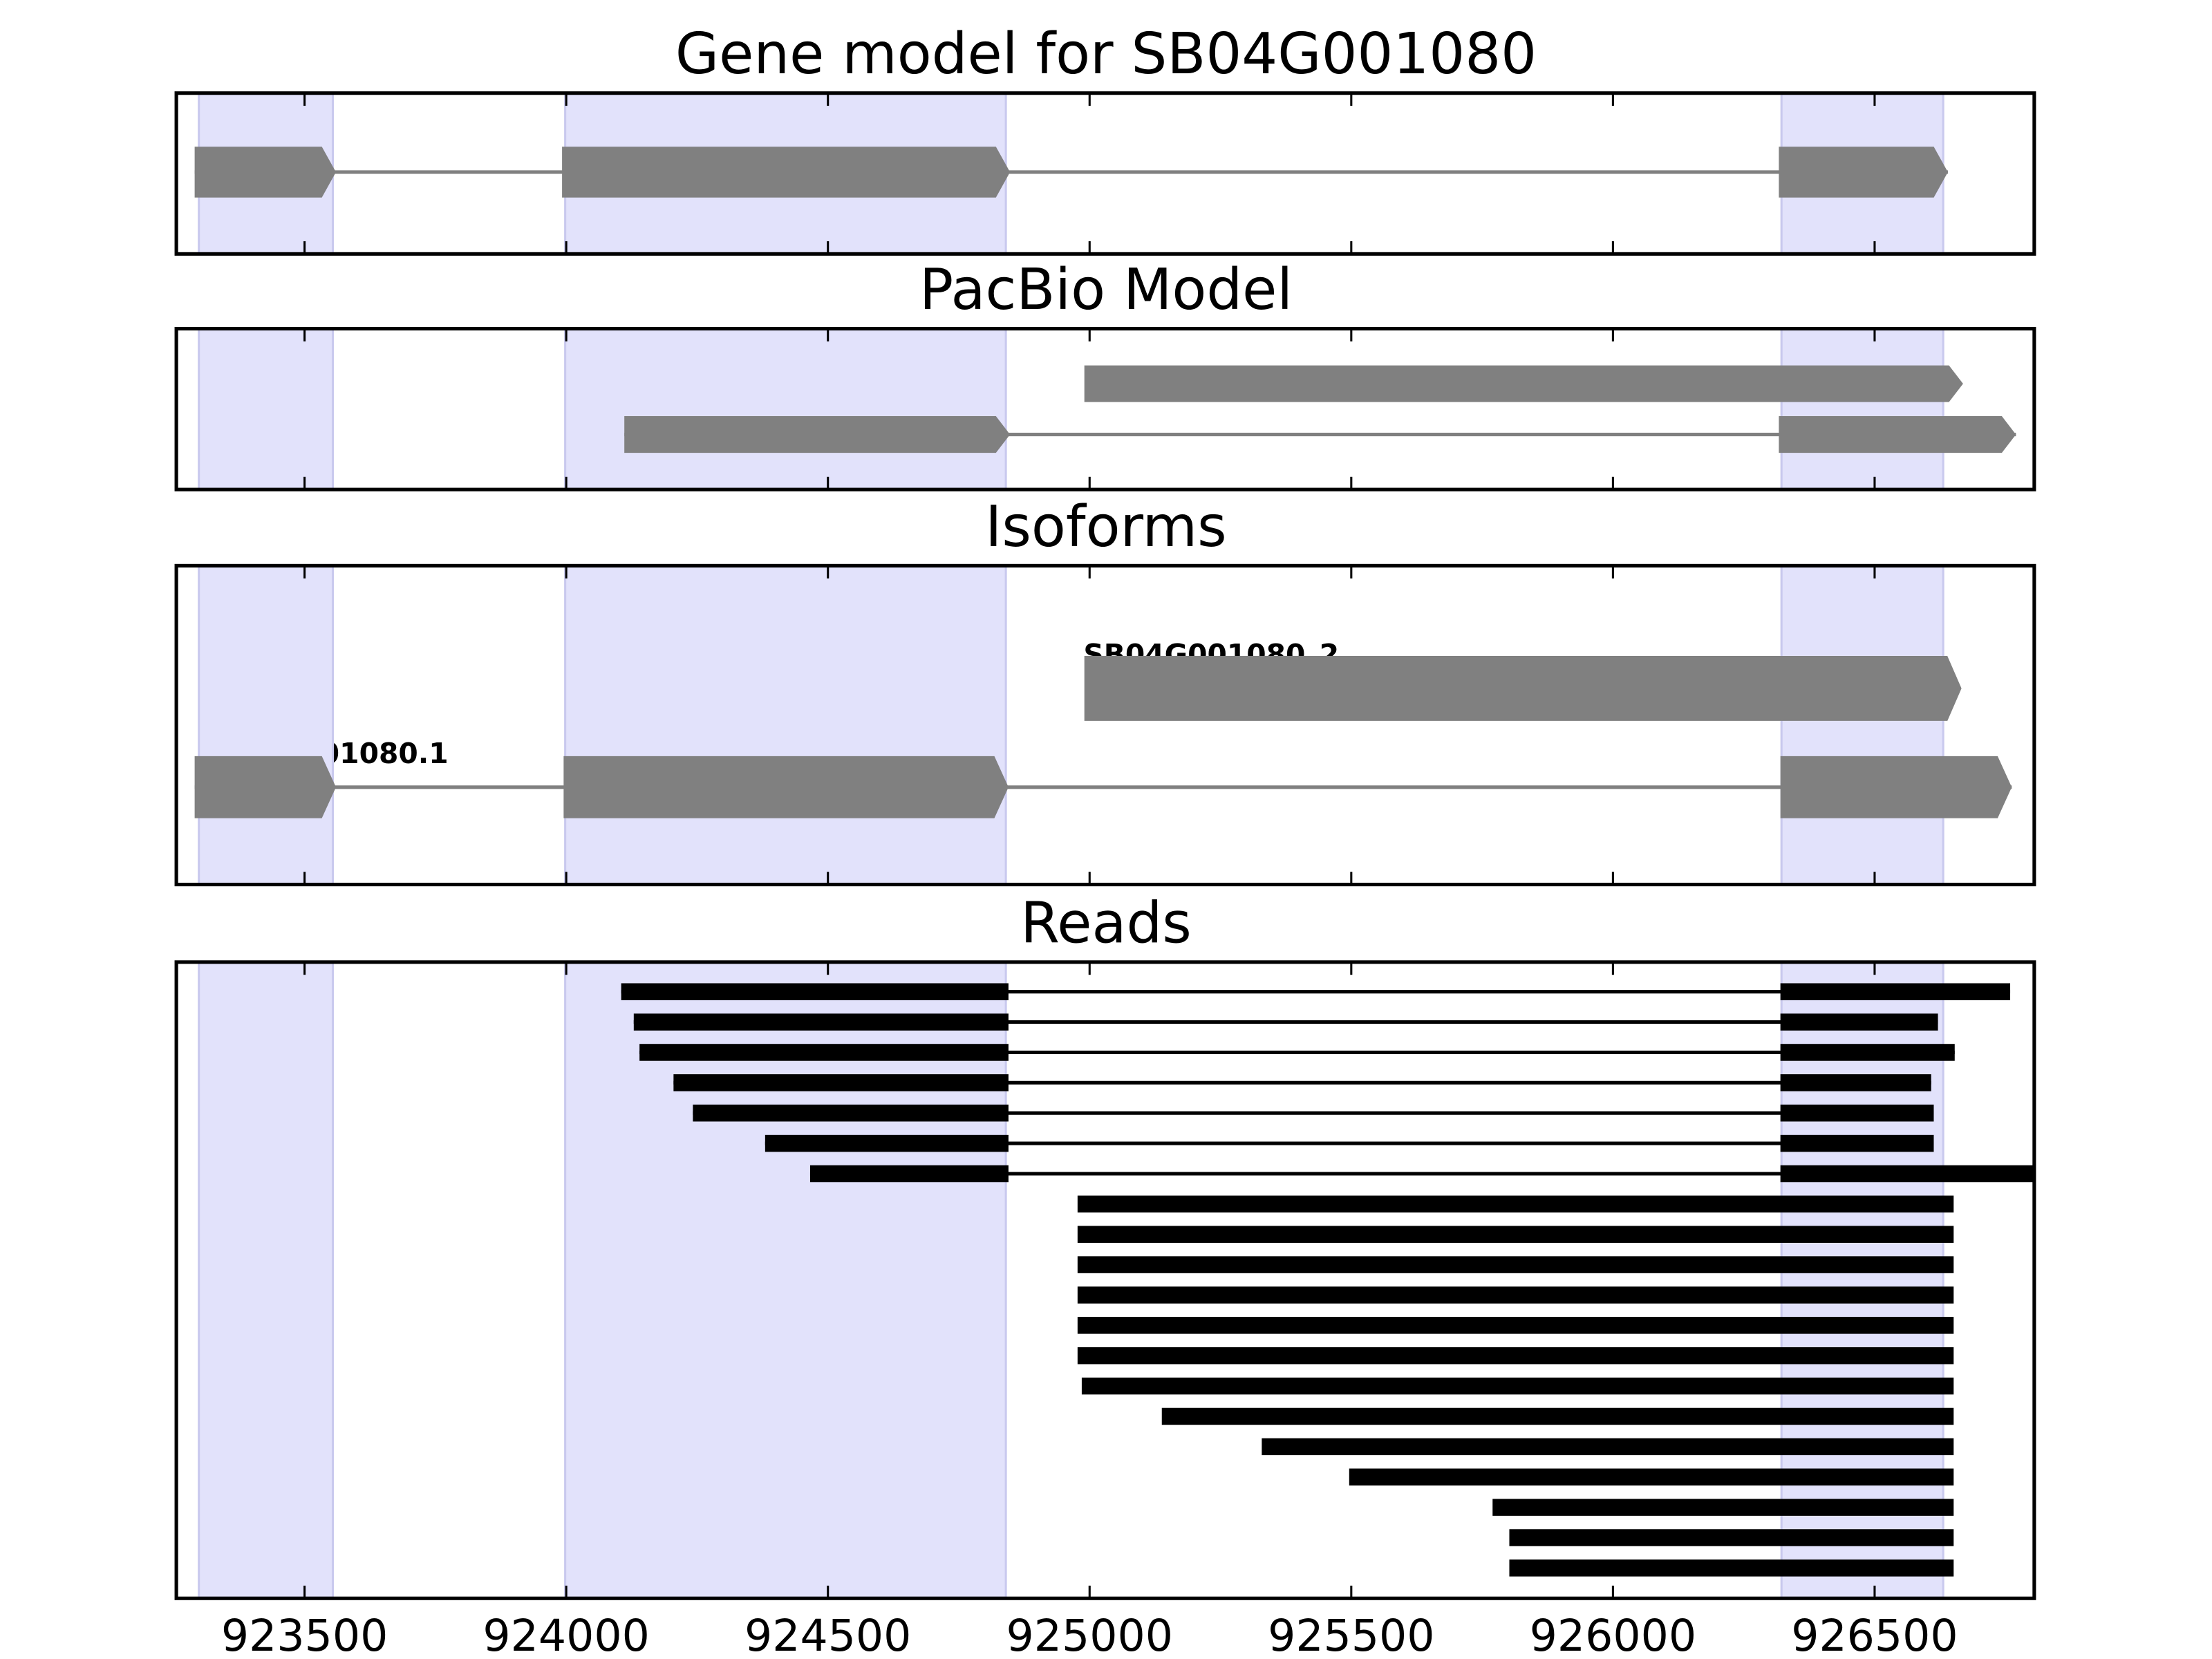 This screenshot has height=1659, width=2212. Describe the element at coordinates (565, 1634) in the screenshot. I see `x-tick-label: 924000` at that location.